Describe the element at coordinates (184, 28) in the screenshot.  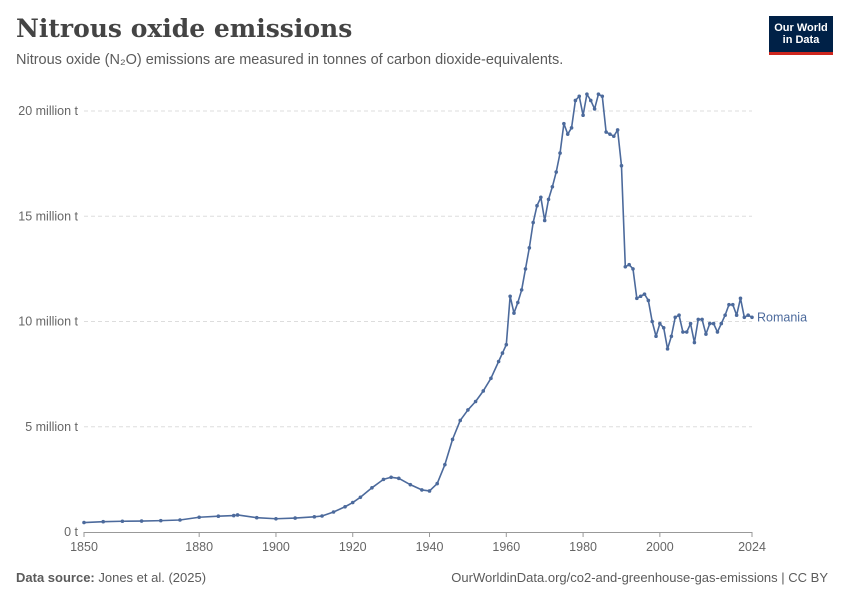
I see `chart-title: Nitrous oxide emissions` at that location.